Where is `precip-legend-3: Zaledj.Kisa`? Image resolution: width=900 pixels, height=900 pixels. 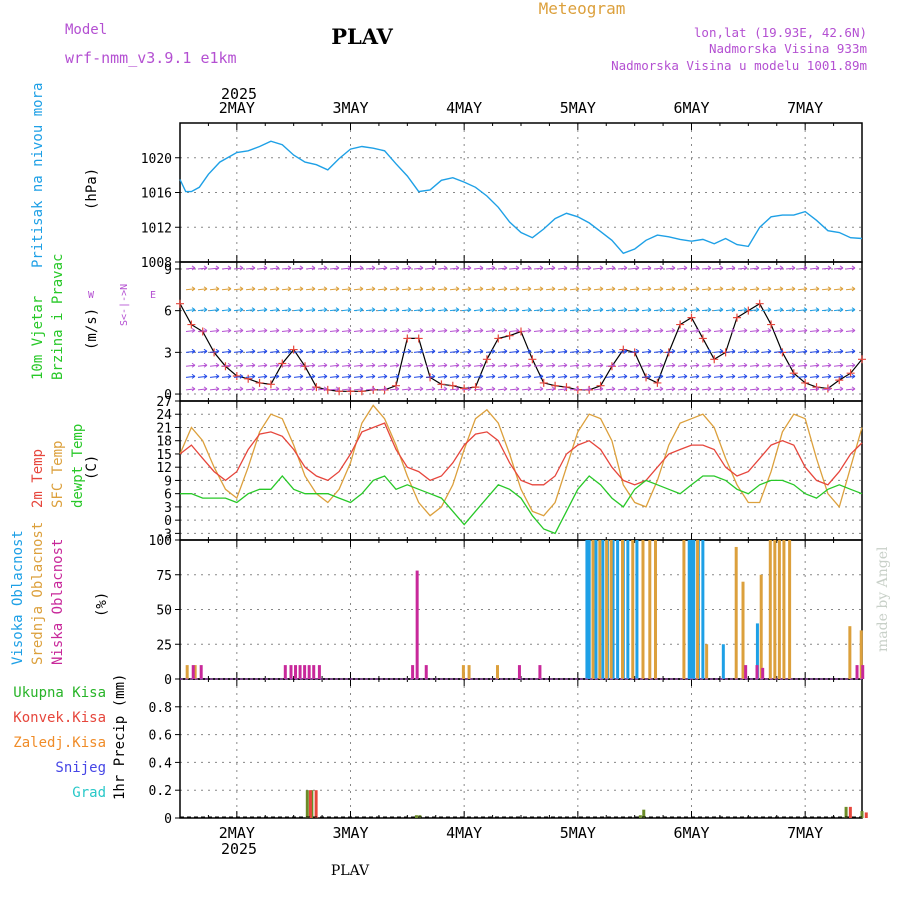
precip-legend-3: Zaledj.Kisa is located at coordinates (59, 743).